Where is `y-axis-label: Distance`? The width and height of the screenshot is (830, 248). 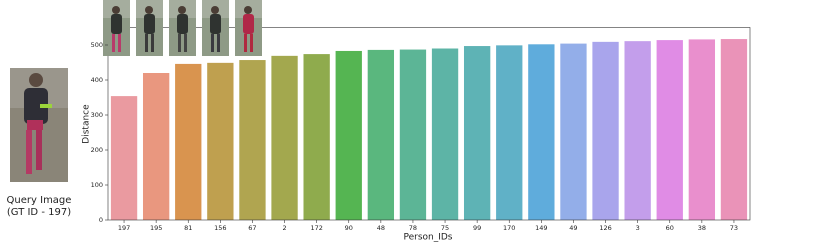
y-axis-label: Distance is located at coordinates (87, 124).